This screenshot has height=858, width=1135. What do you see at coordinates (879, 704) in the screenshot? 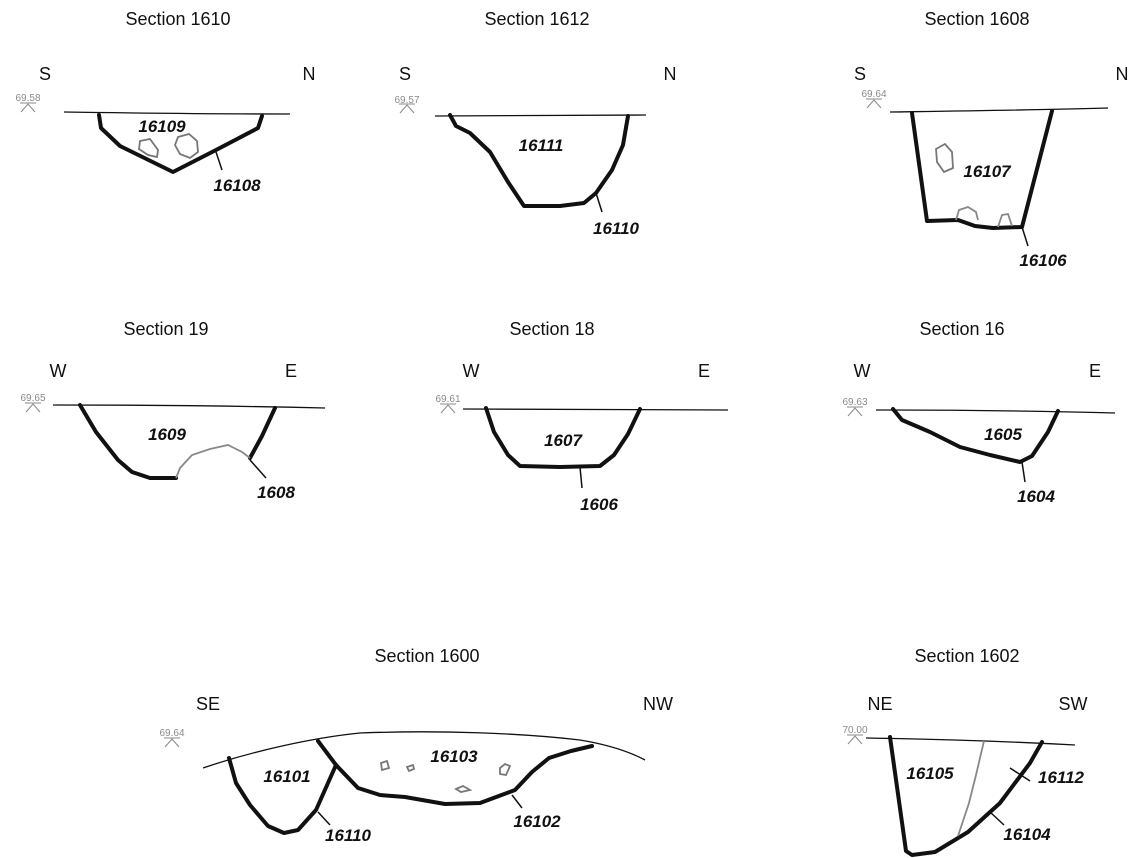
I see `orientation-left: NE` at bounding box center [879, 704].